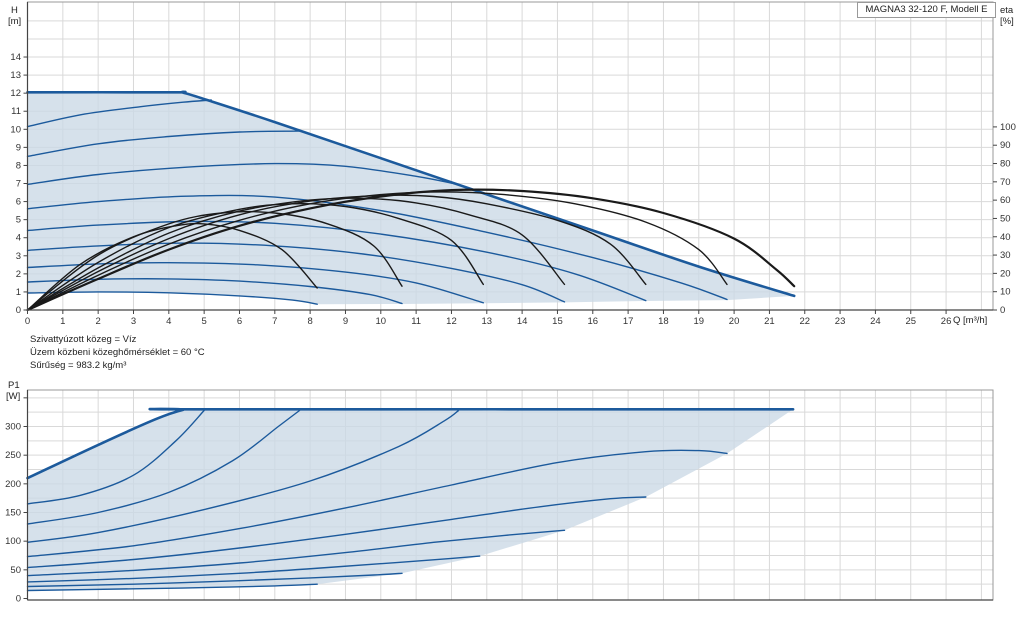 The height and width of the screenshot is (617, 1024). I want to click on eta-axis-label: eta [%], so click(1007, 16).